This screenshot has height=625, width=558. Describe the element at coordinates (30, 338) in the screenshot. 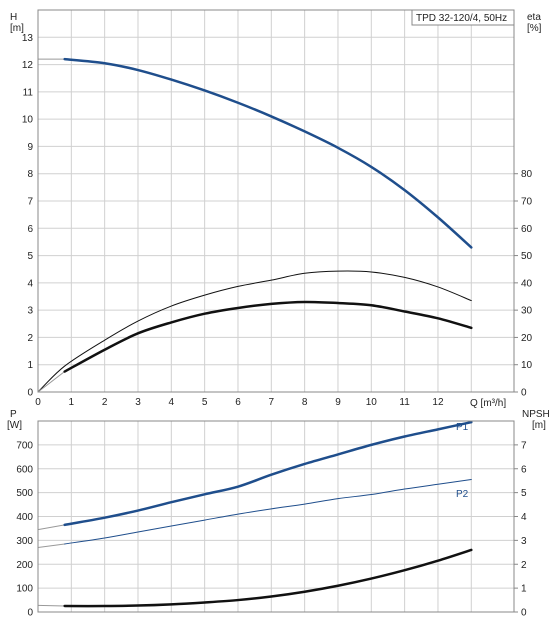

I see `top-y-left-tick-2: 2` at that location.